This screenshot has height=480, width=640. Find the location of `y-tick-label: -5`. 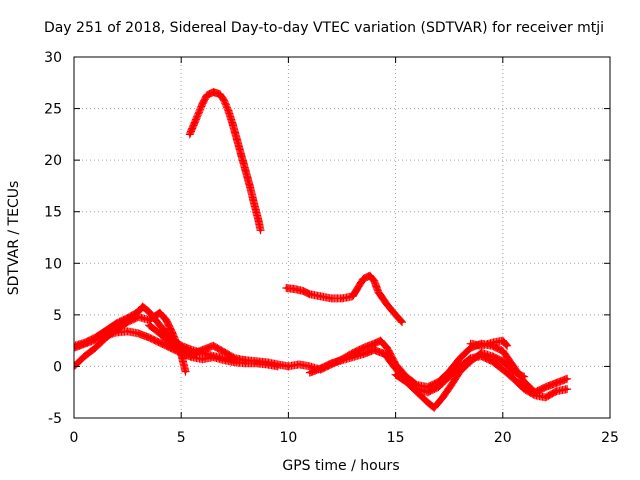

y-tick-label: -5 is located at coordinates (55, 419).